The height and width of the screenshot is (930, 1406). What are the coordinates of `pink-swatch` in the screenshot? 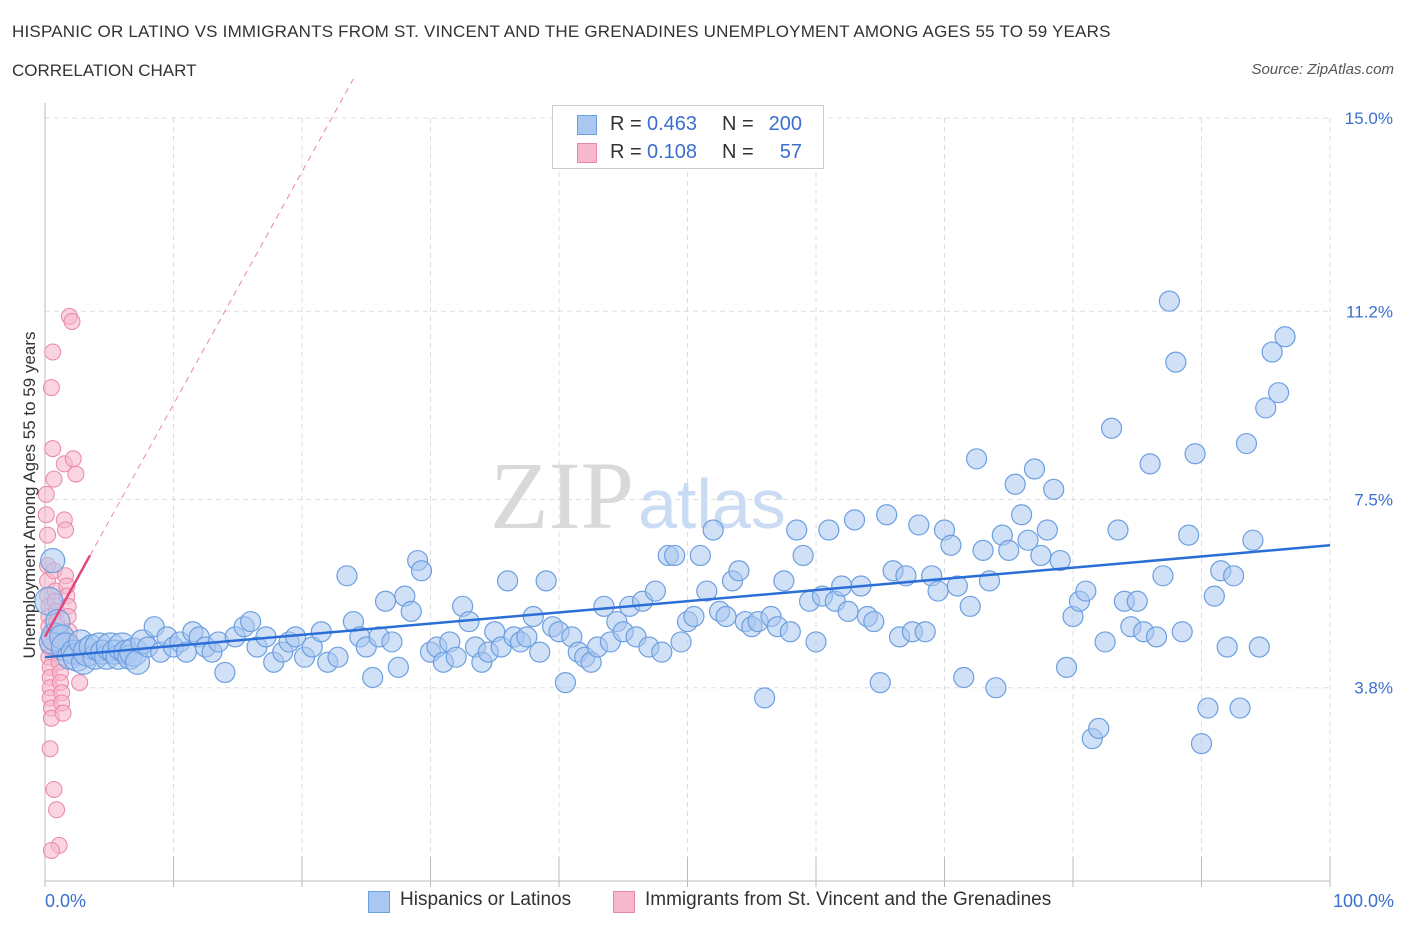 It's located at (624, 902).